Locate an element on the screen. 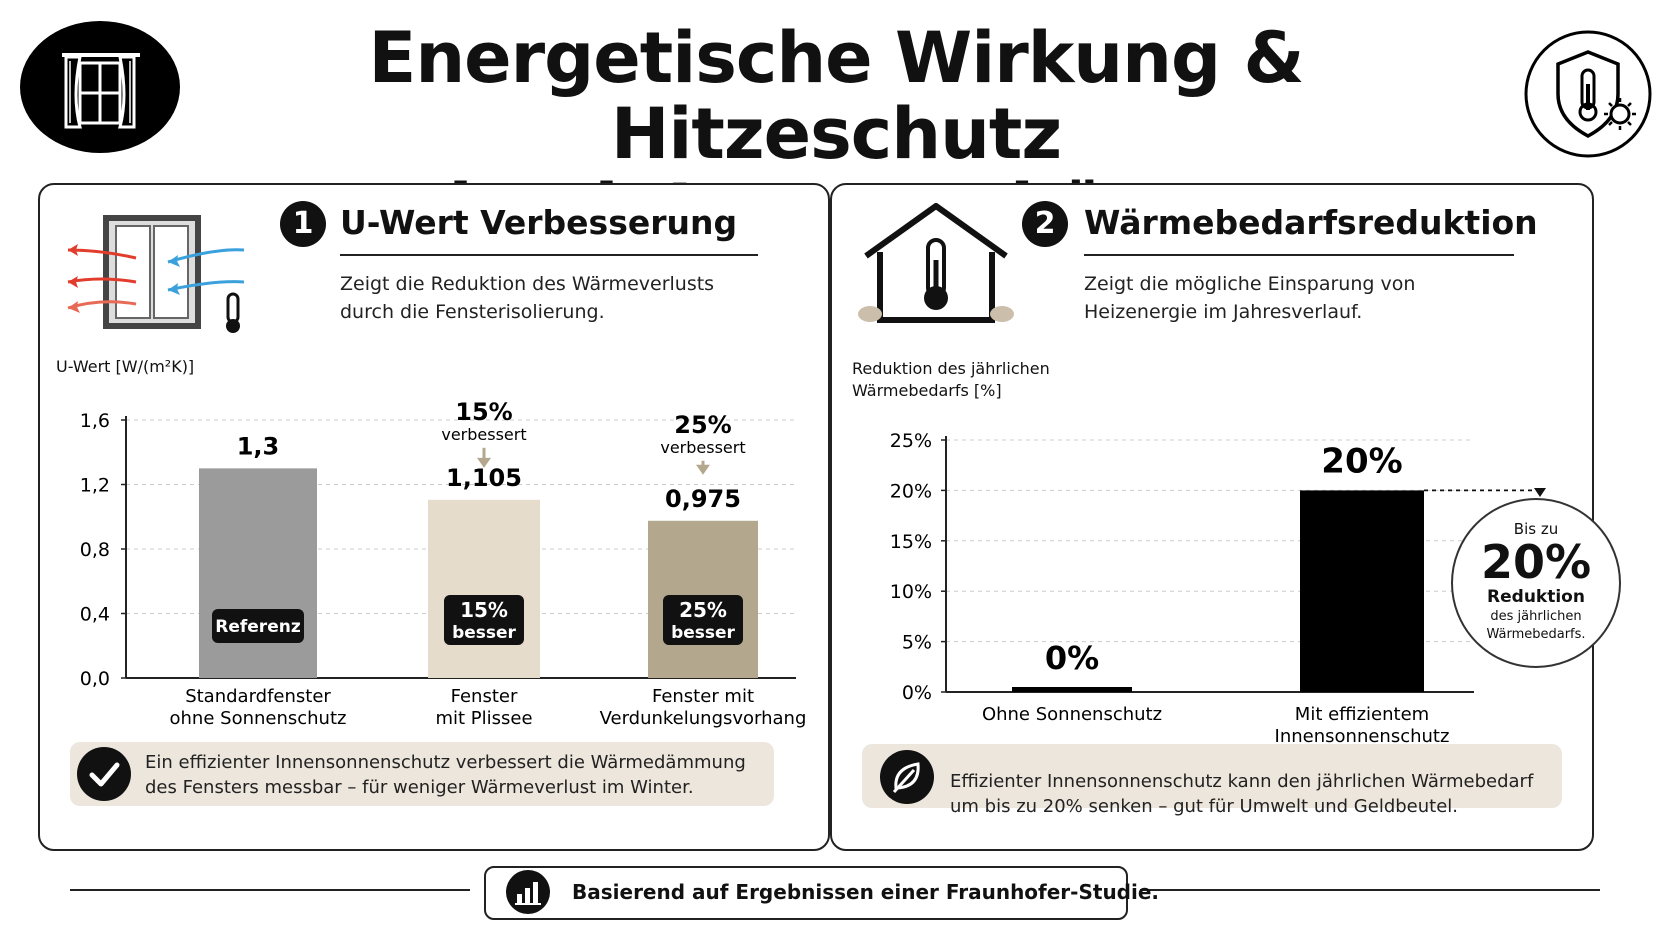 The width and height of the screenshot is (1672, 941). panel1-note is located at coordinates (422, 774).